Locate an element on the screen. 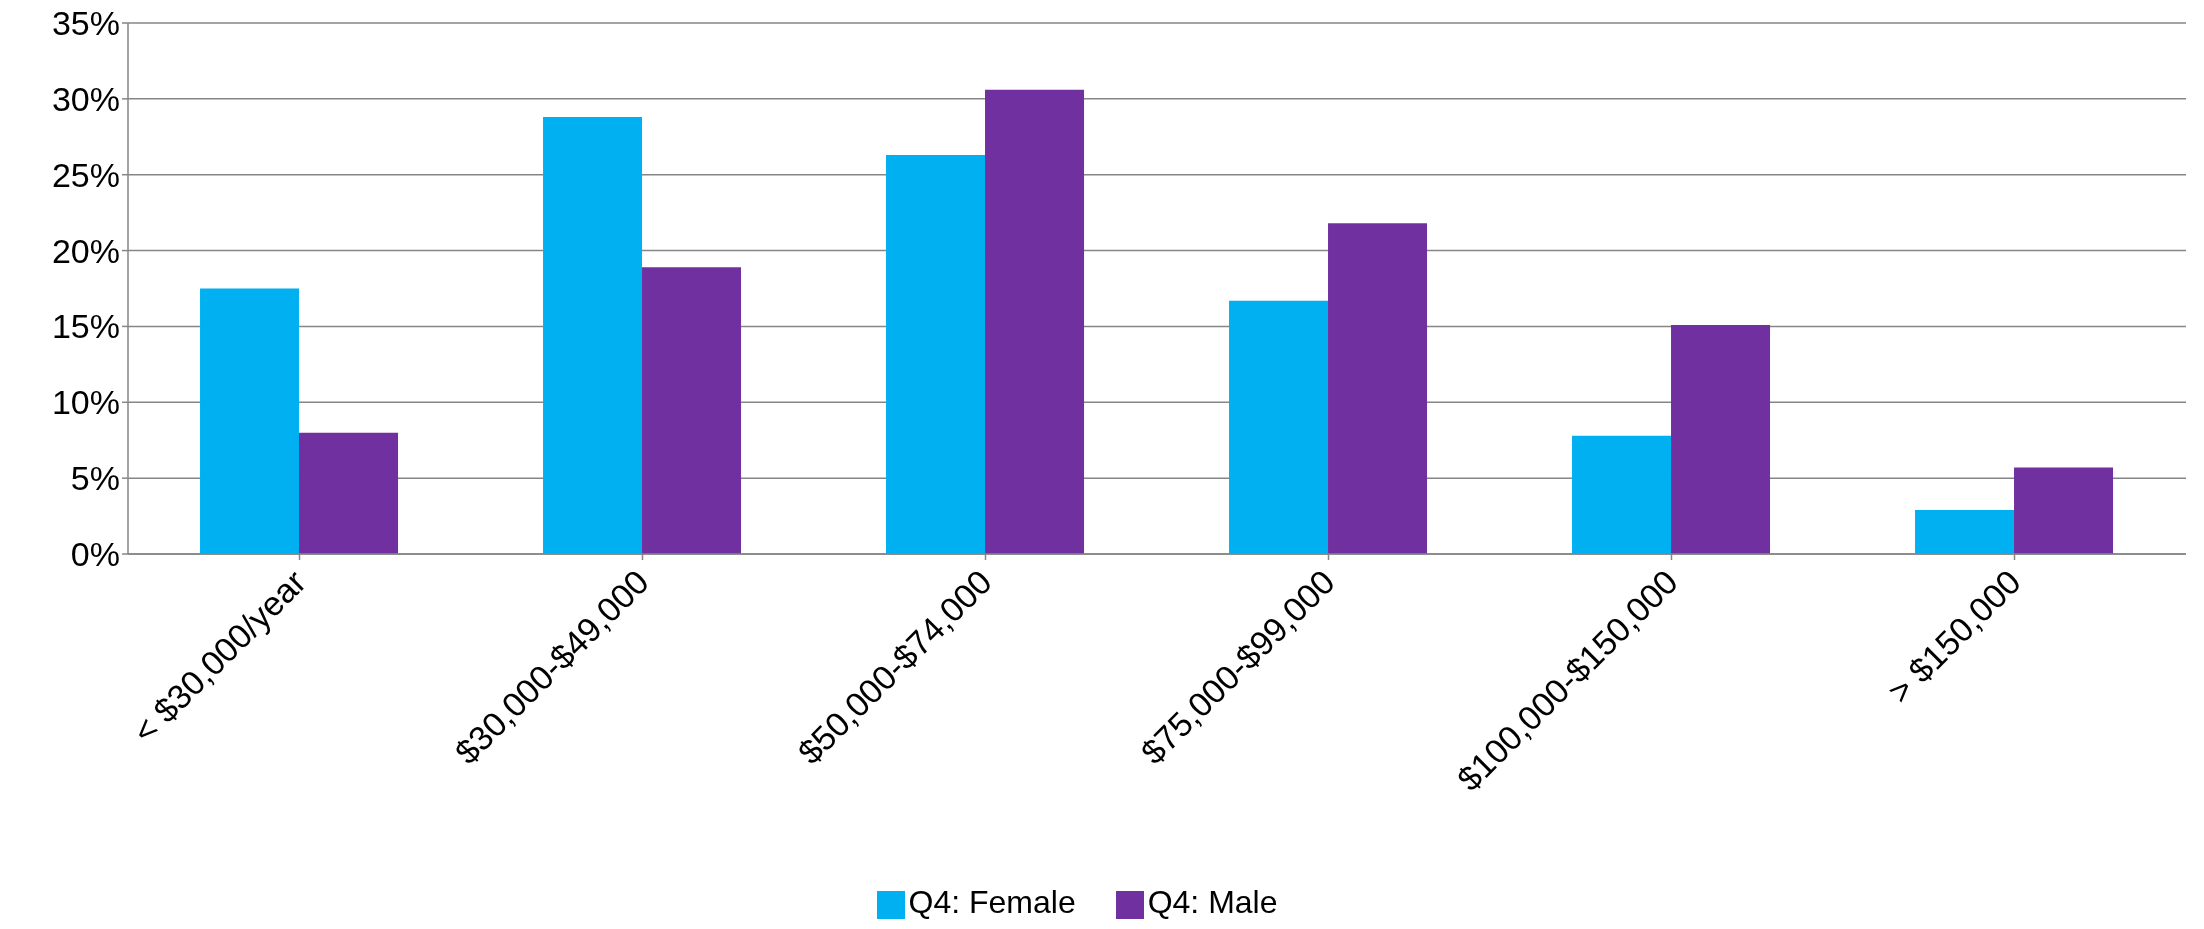  y-tick-label: 35% is located at coordinates (85, 23).